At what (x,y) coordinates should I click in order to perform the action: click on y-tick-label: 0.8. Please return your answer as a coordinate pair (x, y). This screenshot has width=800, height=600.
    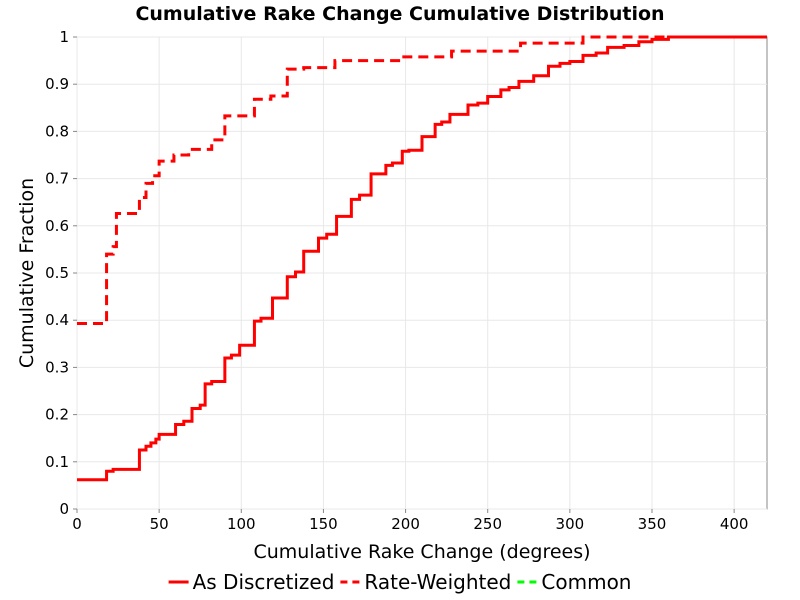
    Looking at the image, I should click on (57, 131).